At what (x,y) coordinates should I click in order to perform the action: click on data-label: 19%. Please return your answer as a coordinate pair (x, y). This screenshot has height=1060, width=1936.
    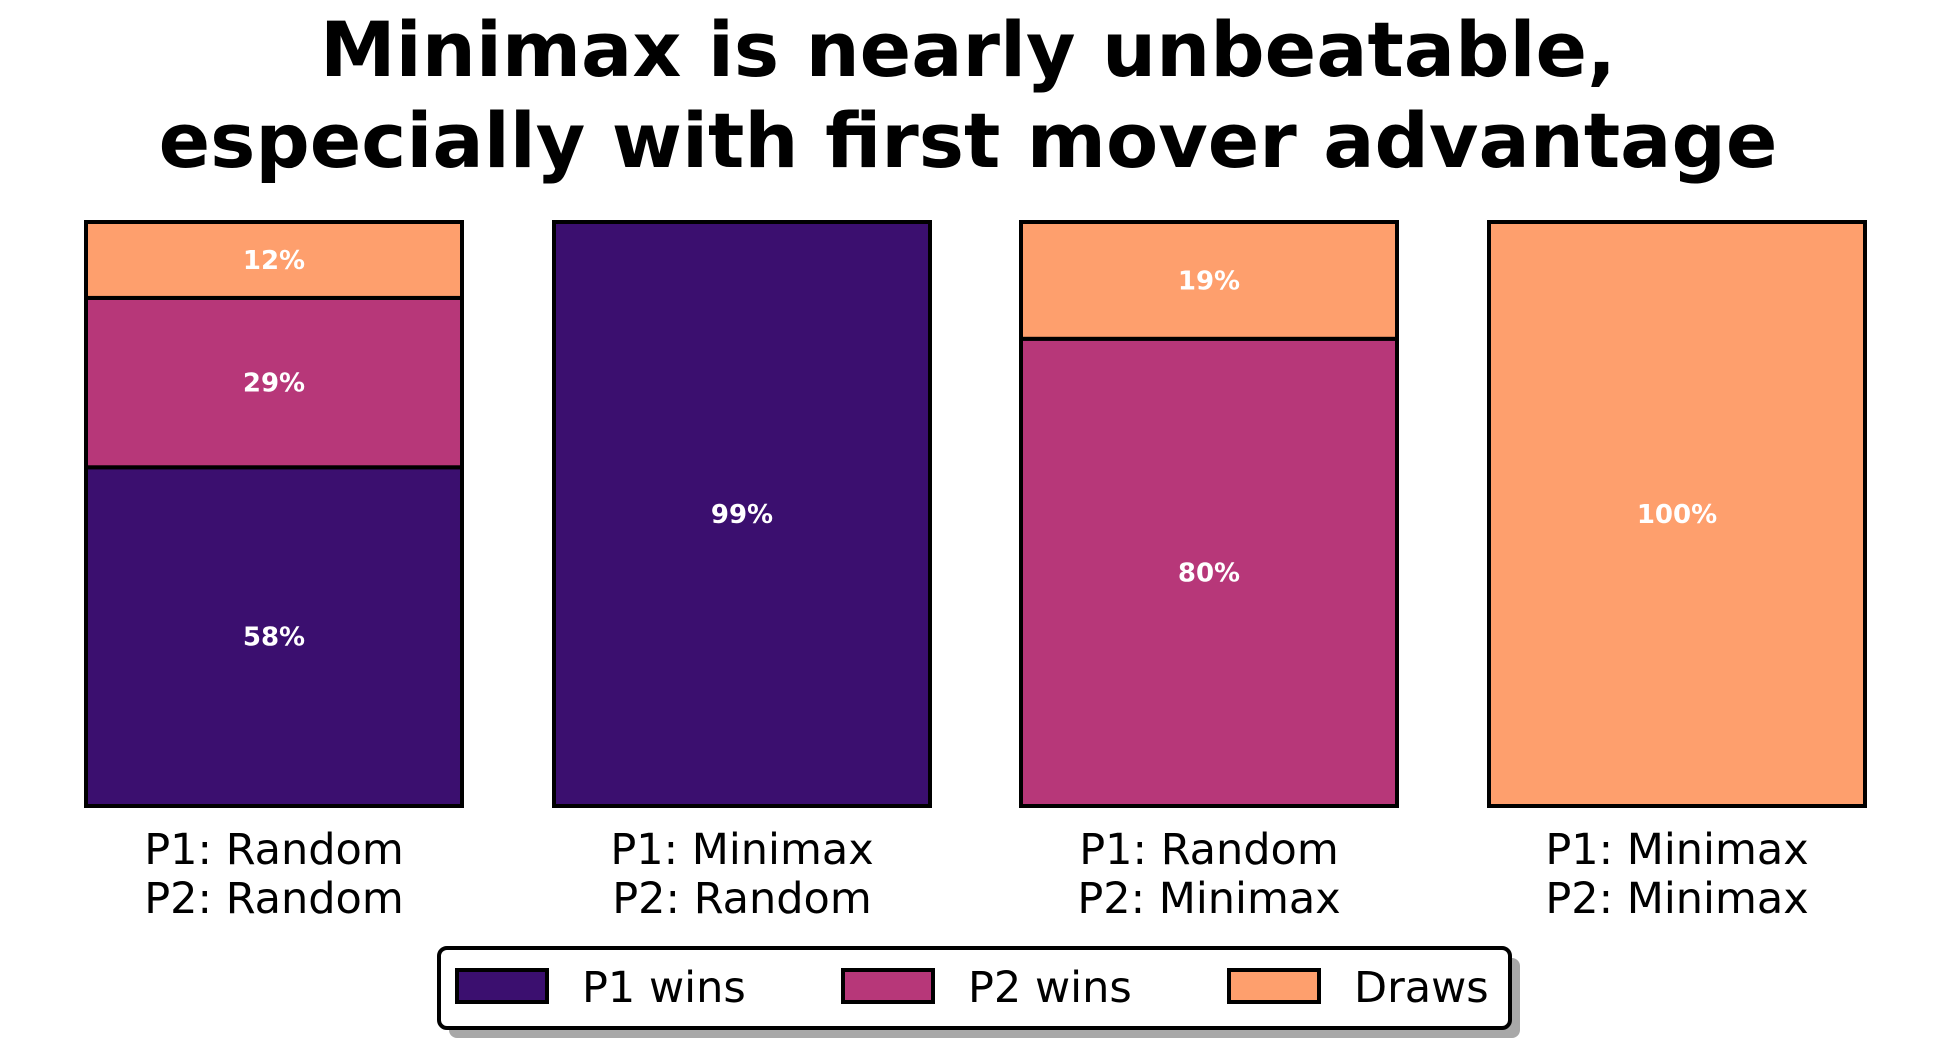
    Looking at the image, I should click on (1209, 281).